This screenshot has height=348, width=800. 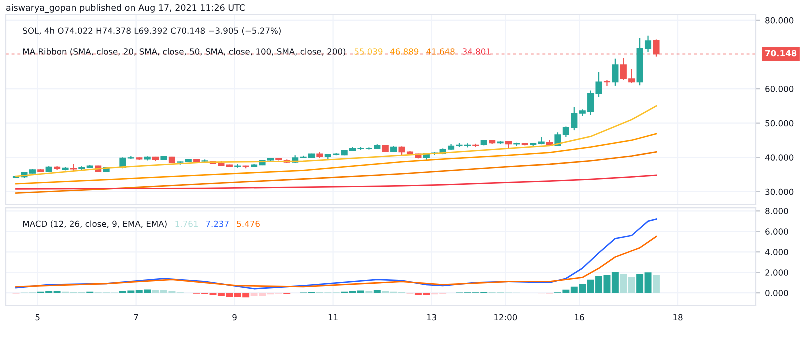 What do you see at coordinates (431, 317) in the screenshot?
I see `x-tick-label: 13` at bounding box center [431, 317].